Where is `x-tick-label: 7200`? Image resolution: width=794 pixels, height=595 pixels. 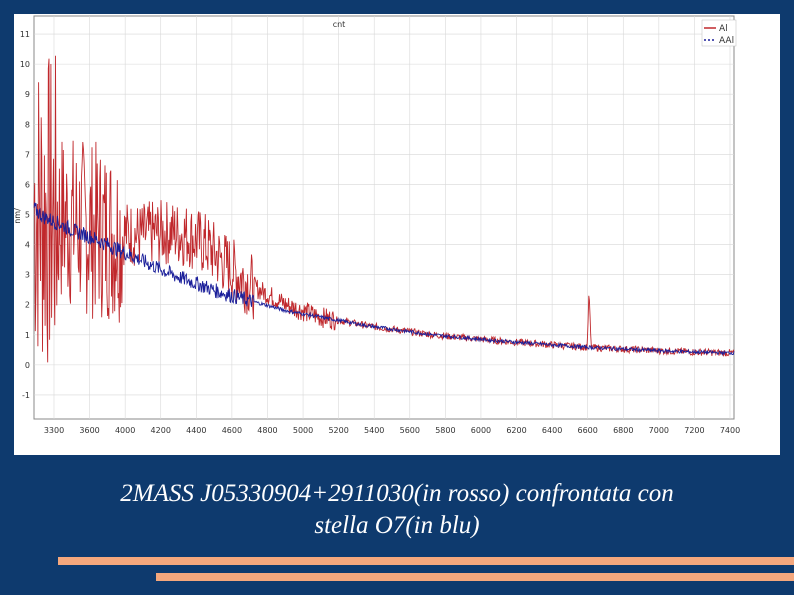
x-tick-label: 7200 is located at coordinates (694, 430).